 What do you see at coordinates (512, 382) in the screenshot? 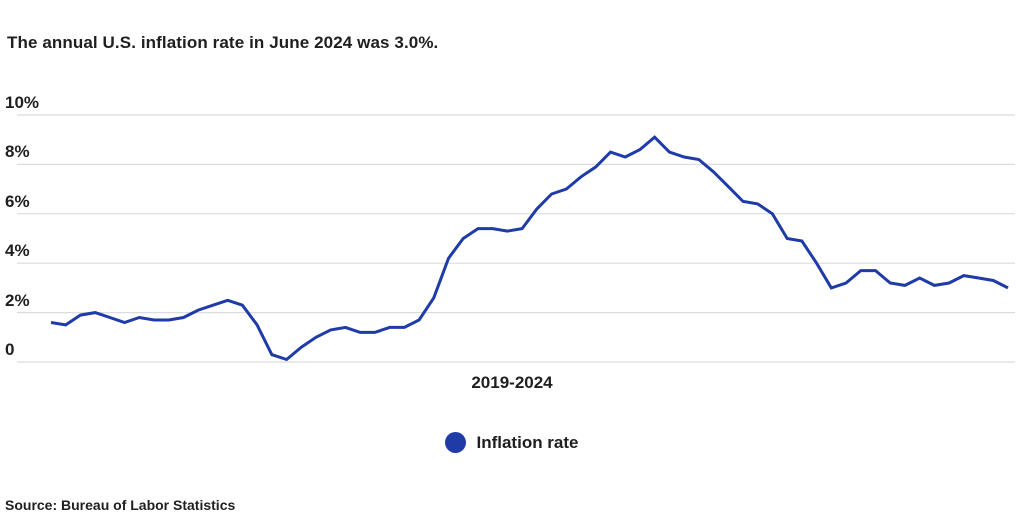
I see `x-axis-label: 2019-2024` at bounding box center [512, 382].